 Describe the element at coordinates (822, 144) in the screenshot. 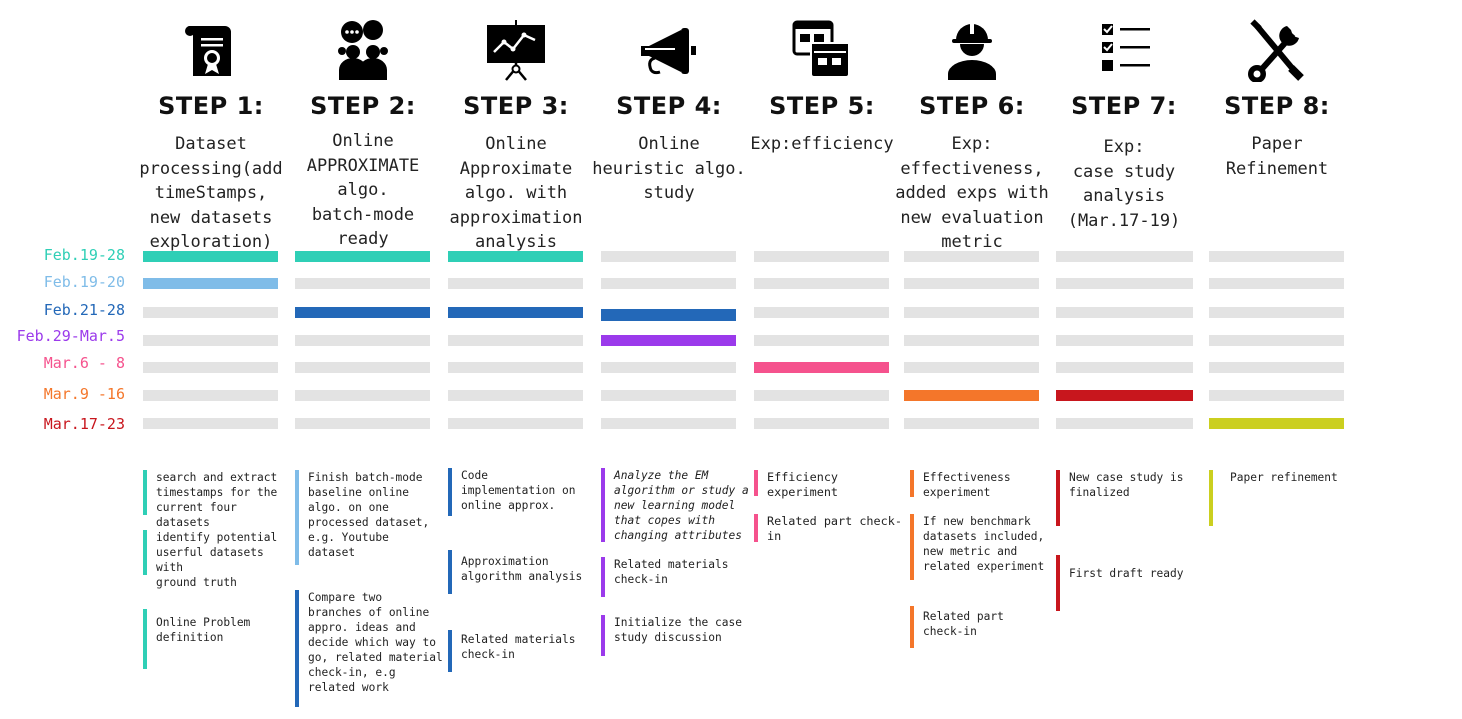

I see `step-description: Exp:efficiency` at that location.